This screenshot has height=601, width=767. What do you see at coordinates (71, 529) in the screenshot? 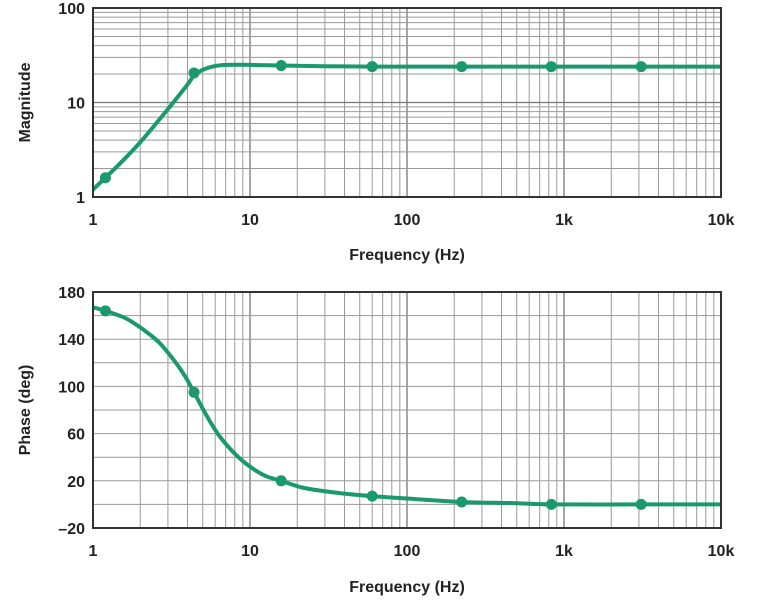
I see `phase-y-tick-label: –20` at bounding box center [71, 529].